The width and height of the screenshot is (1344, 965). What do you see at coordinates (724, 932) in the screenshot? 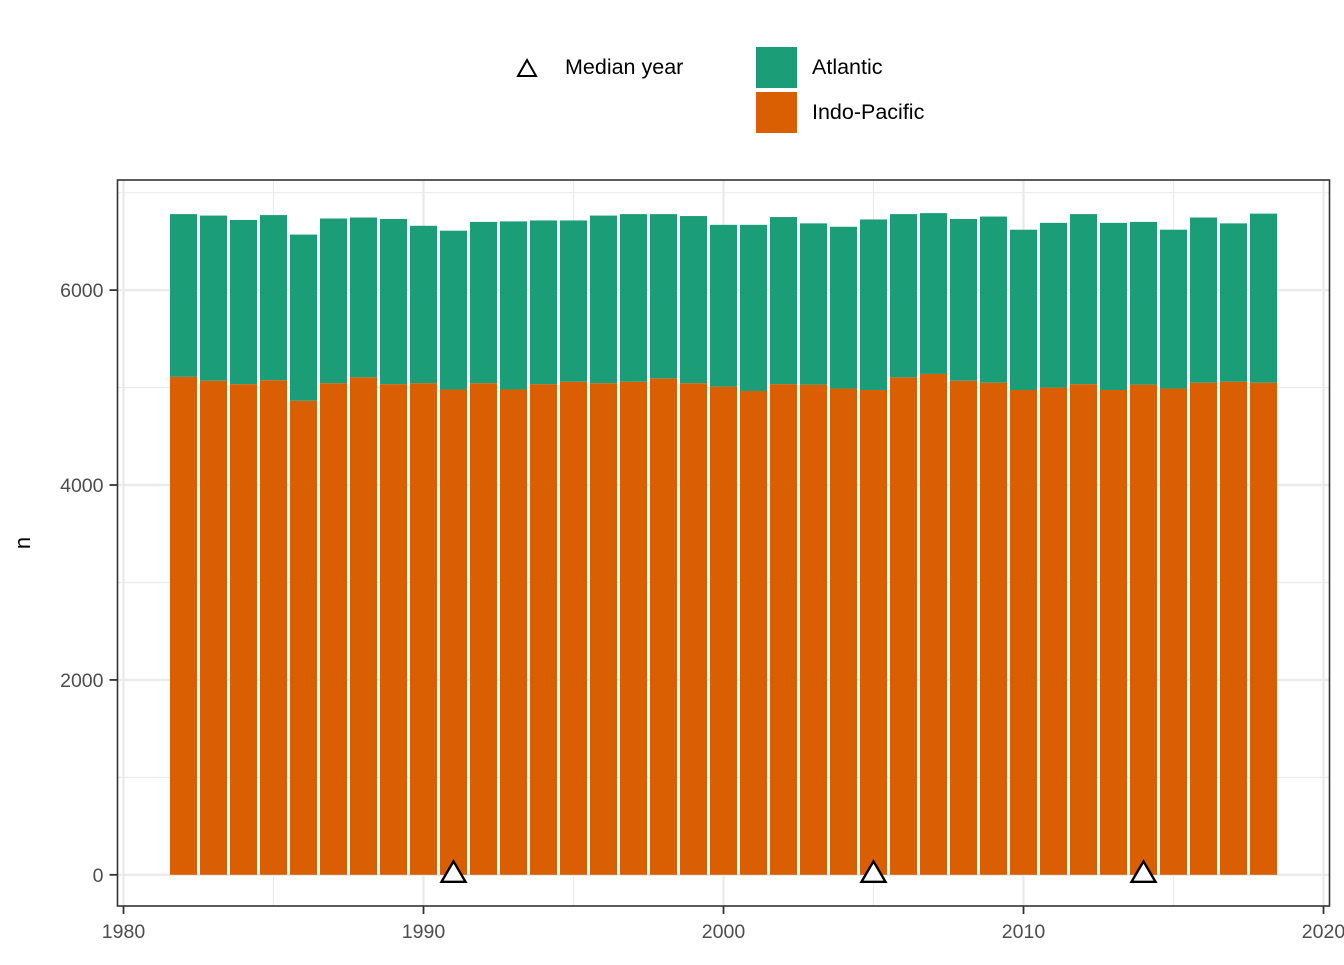
I see `x-tick-label: 2000` at bounding box center [724, 932].